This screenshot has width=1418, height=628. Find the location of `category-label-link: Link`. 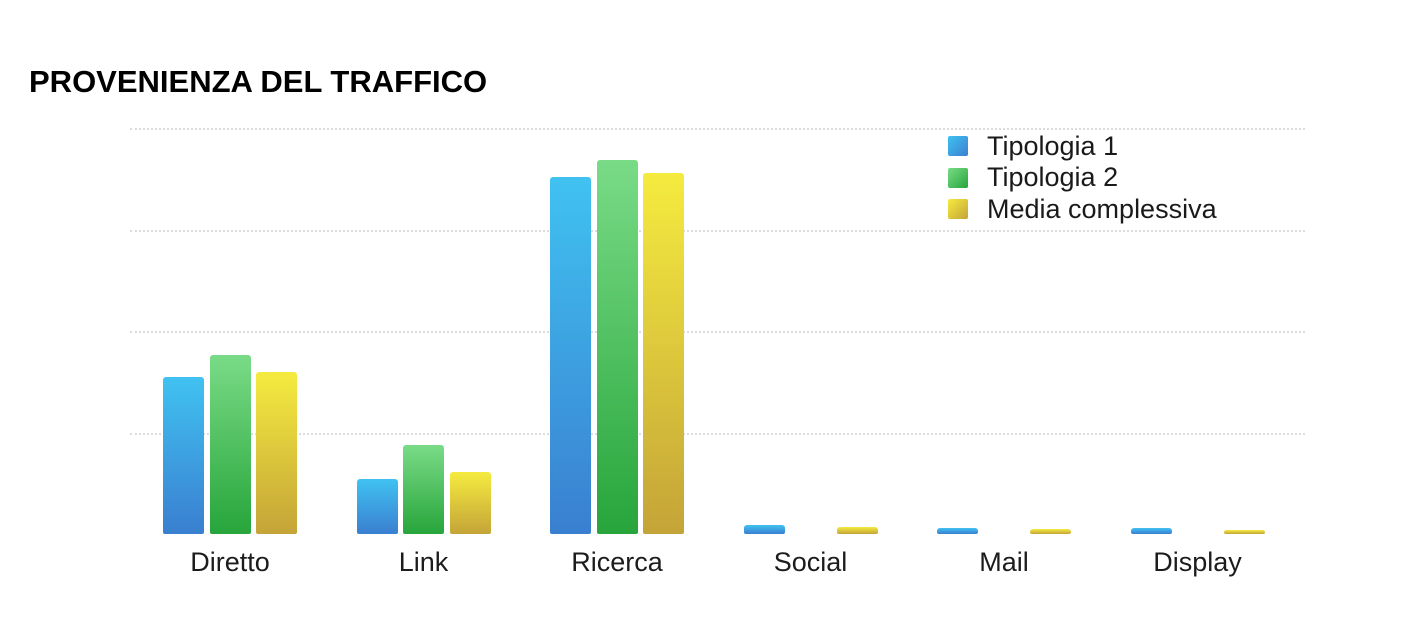

category-label-link: Link is located at coordinates (423, 562).